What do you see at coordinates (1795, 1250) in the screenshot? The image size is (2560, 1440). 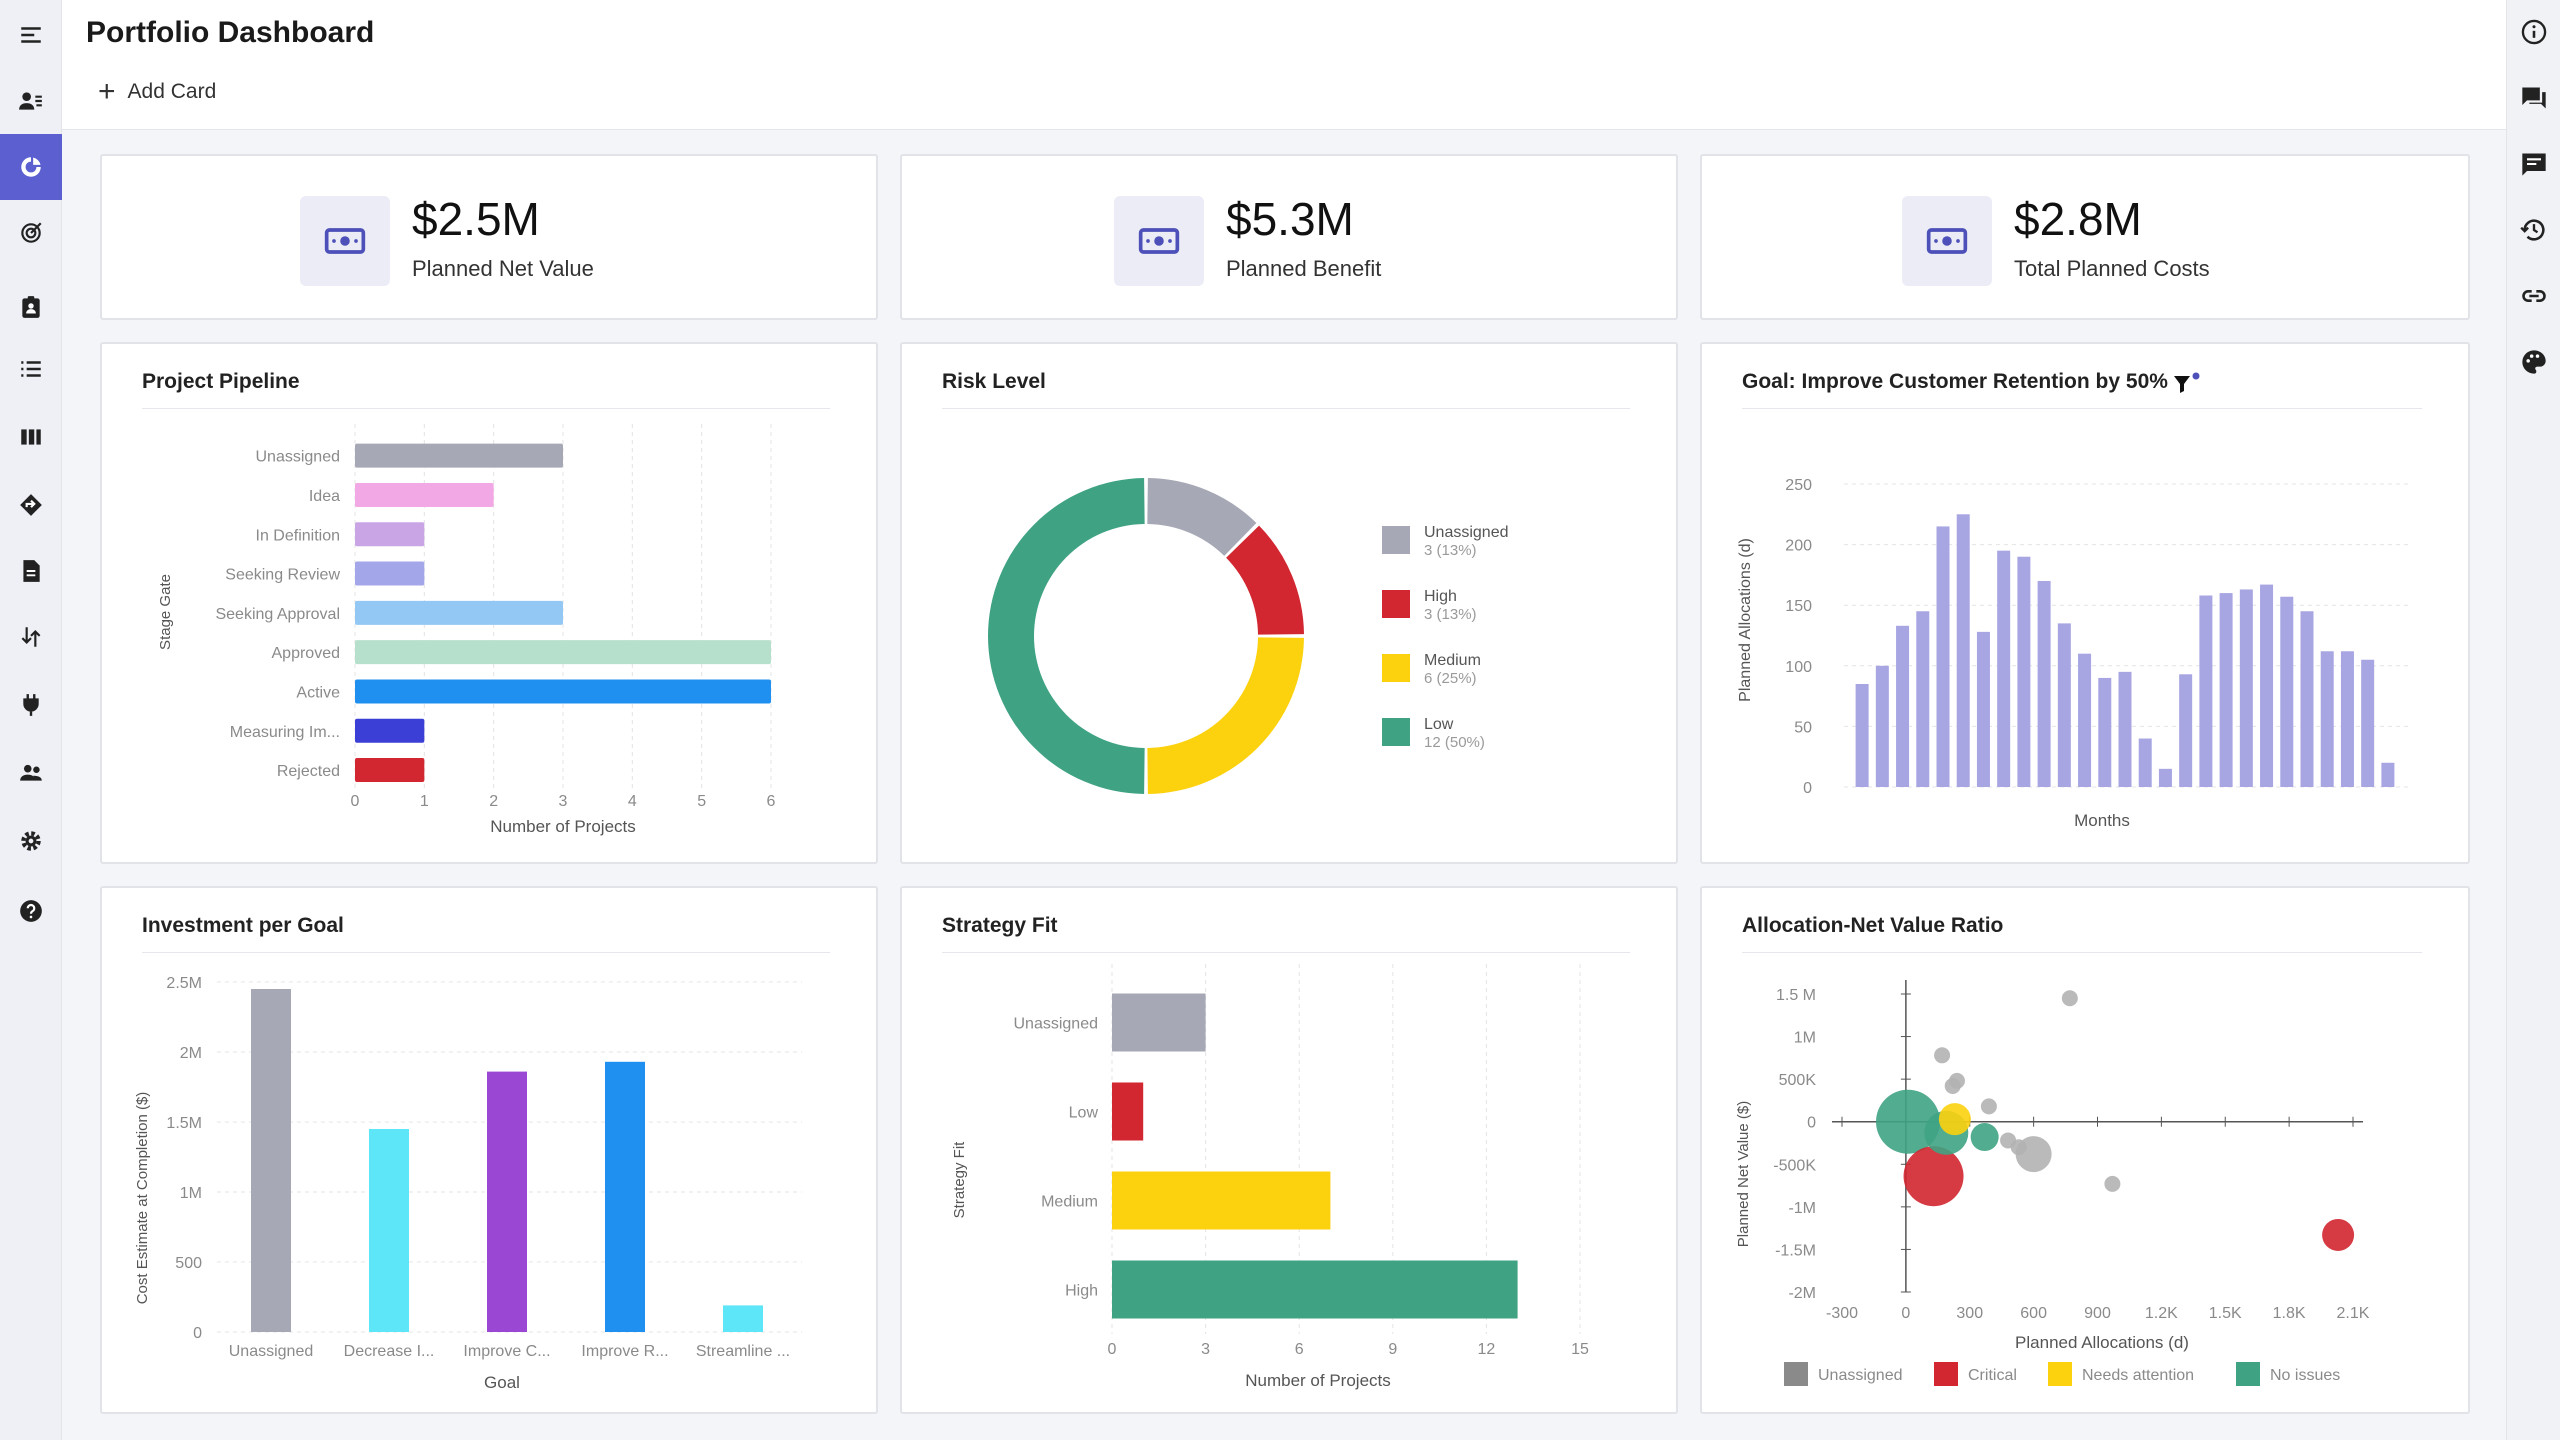 I see `y-tick-label: -1.5M` at bounding box center [1795, 1250].